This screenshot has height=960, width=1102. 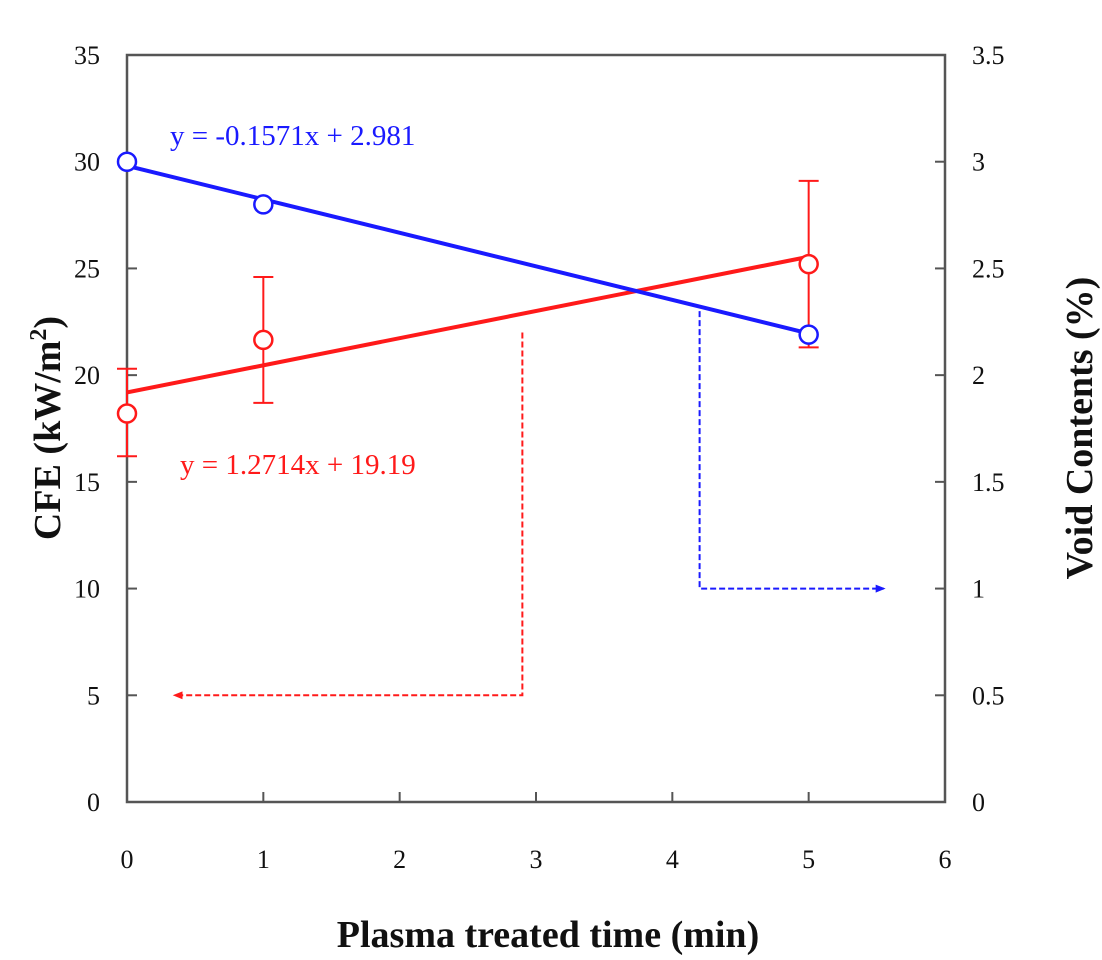 What do you see at coordinates (988, 482) in the screenshot?
I see `y-right-tick-label: 1.5` at bounding box center [988, 482].